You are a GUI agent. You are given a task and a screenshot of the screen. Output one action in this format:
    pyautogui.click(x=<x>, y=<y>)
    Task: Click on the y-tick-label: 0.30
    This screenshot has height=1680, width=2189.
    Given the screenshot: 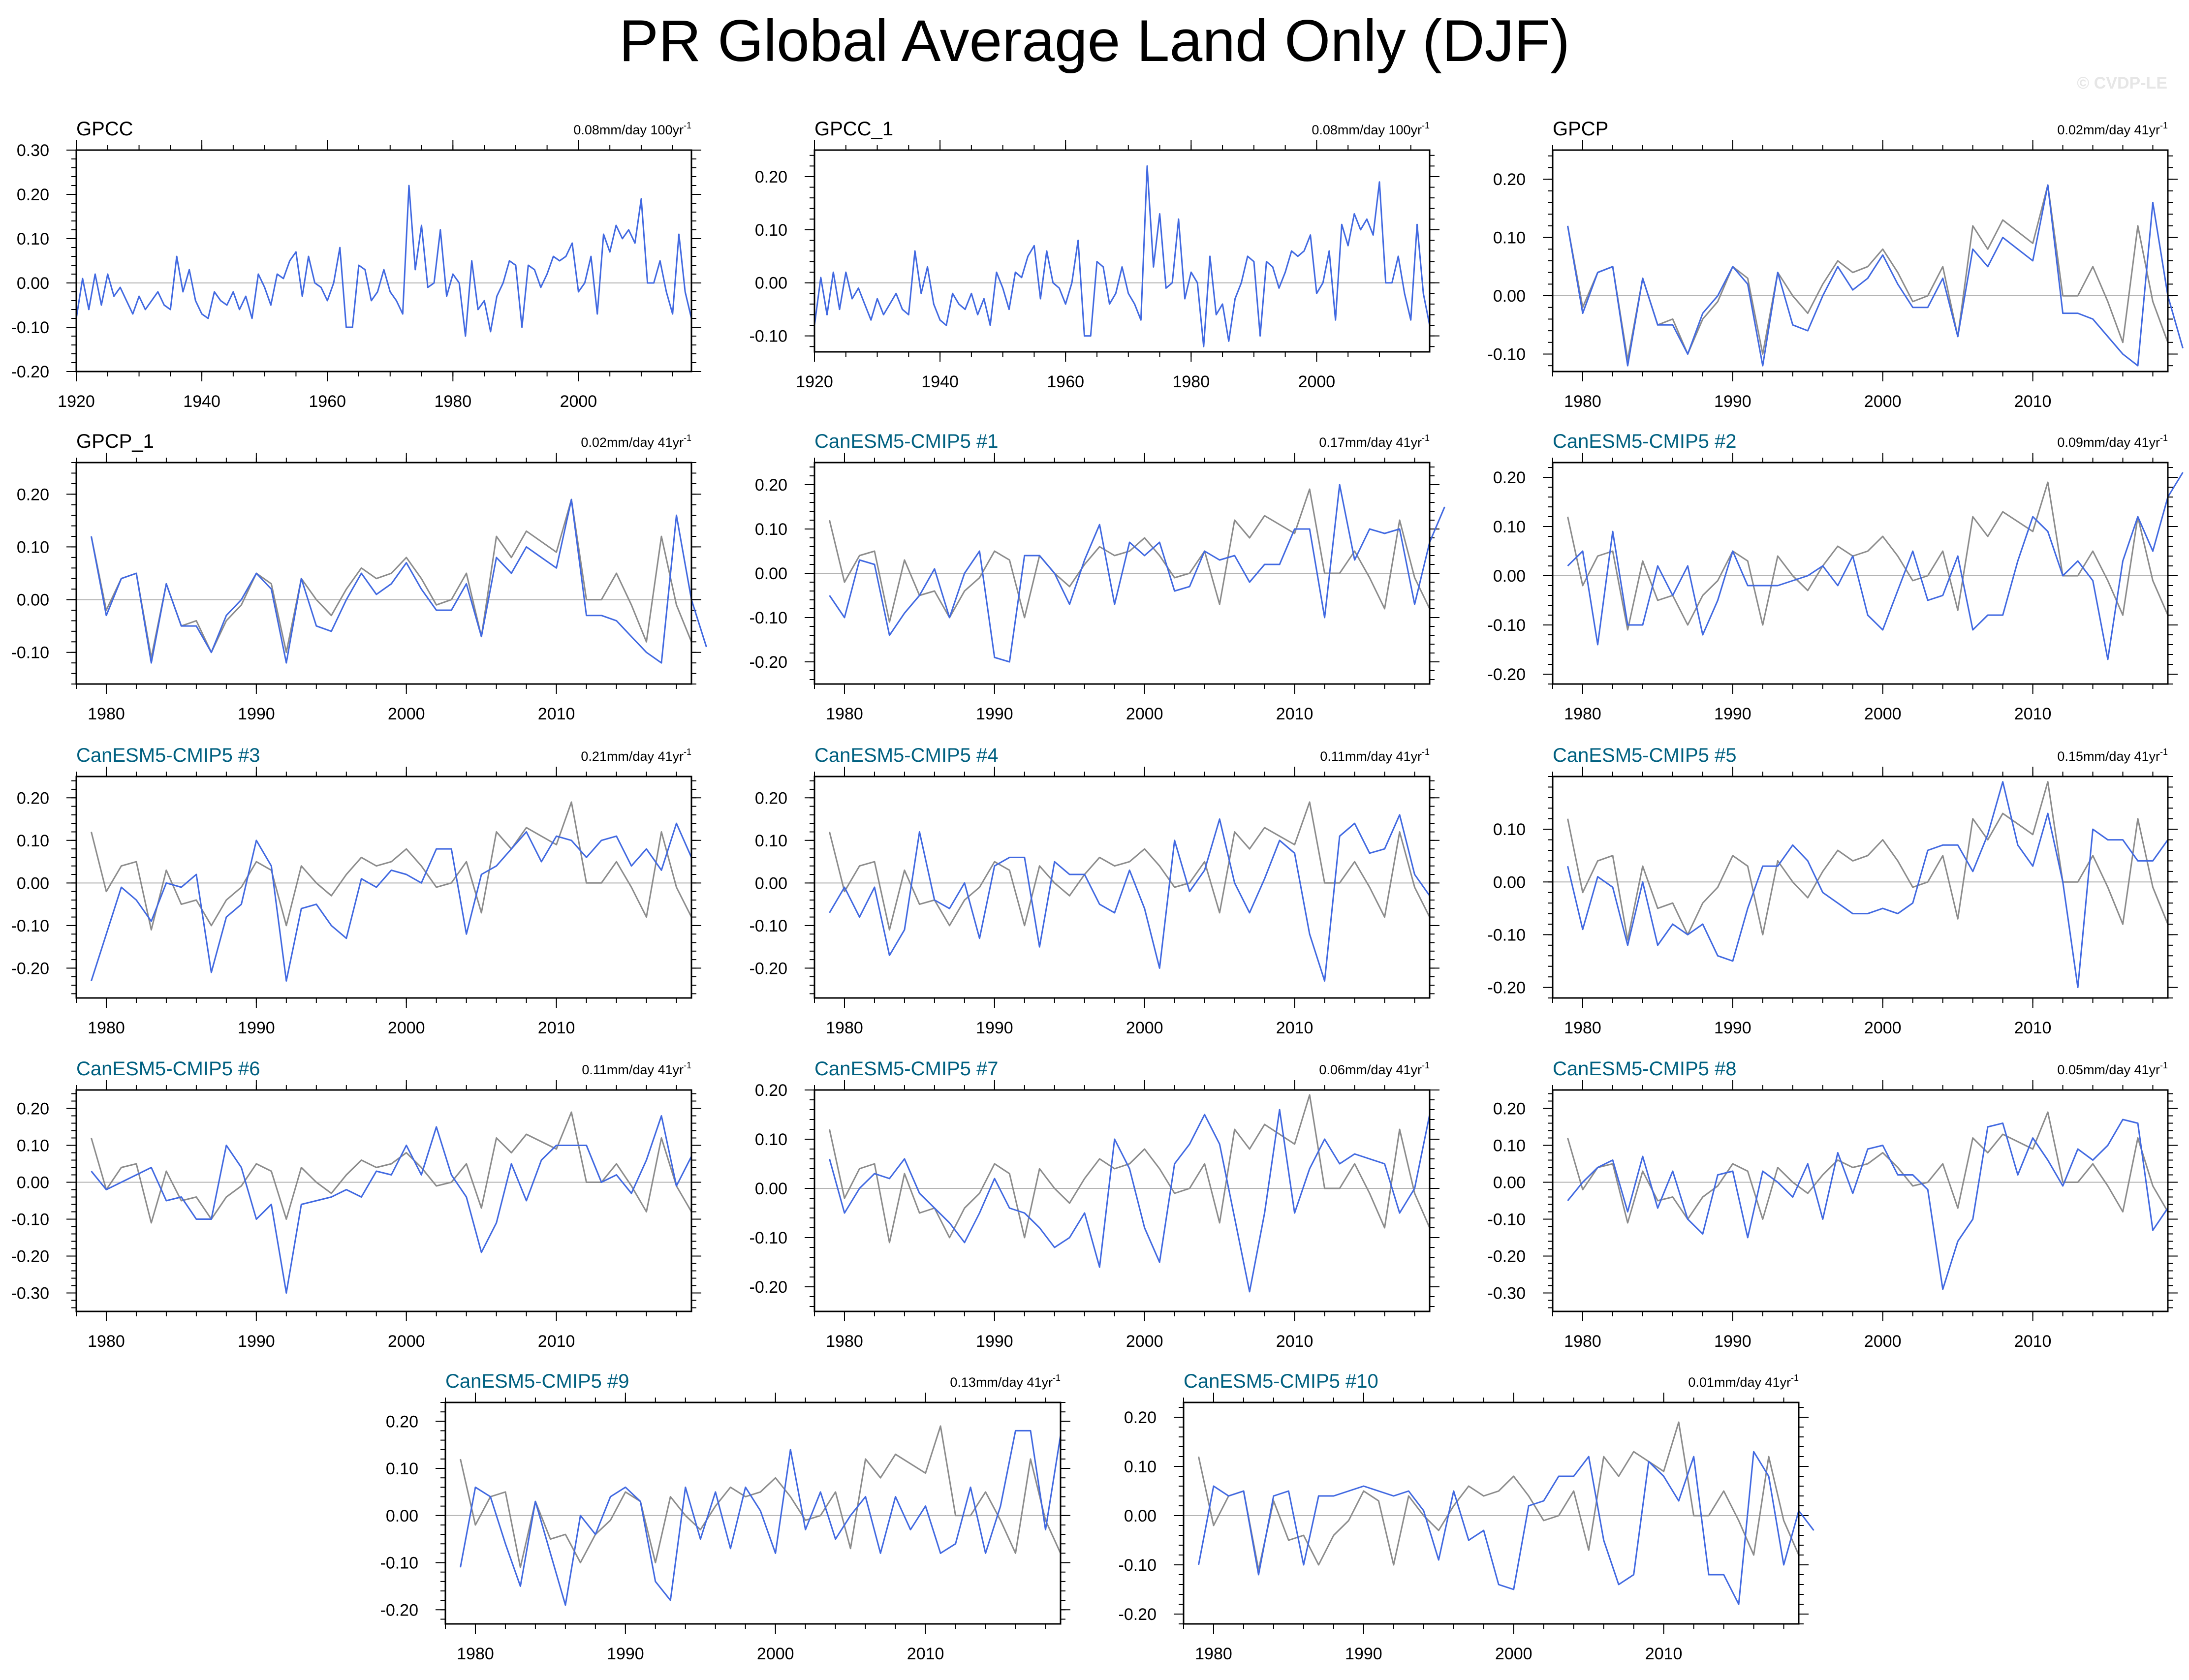 What is the action you would take?
    pyautogui.click(x=33, y=150)
    